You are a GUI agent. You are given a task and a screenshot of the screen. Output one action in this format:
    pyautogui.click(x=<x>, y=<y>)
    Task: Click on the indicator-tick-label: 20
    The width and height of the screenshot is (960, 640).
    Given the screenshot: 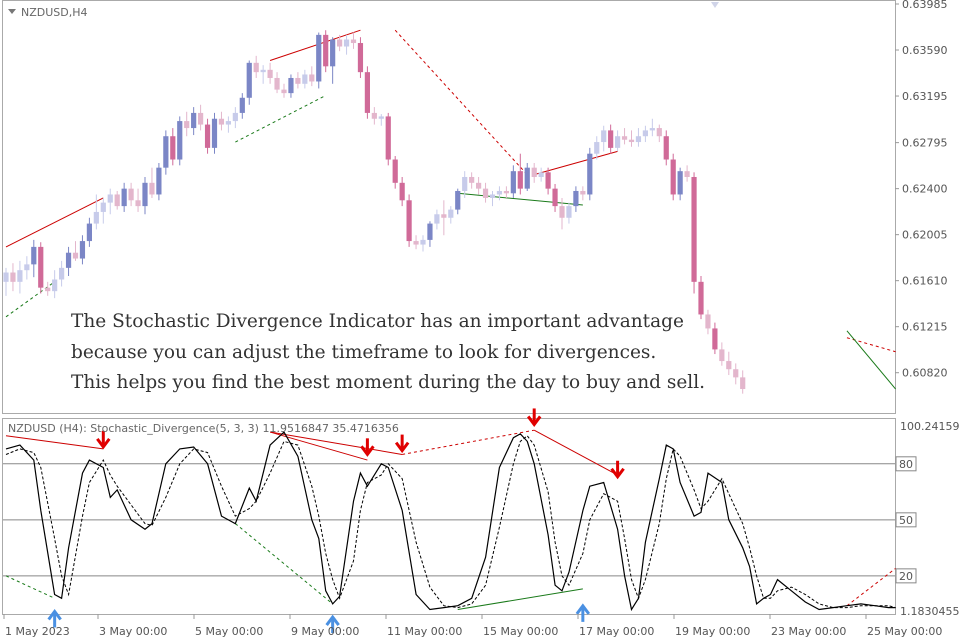 What is the action you would take?
    pyautogui.click(x=906, y=576)
    